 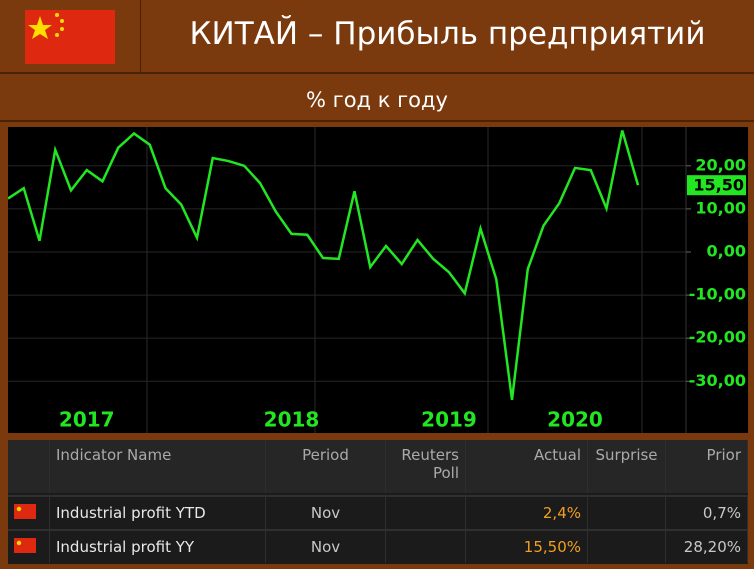 What do you see at coordinates (447, 34) in the screenshot?
I see `title: КИТАЙ – Прибыль предприятий` at bounding box center [447, 34].